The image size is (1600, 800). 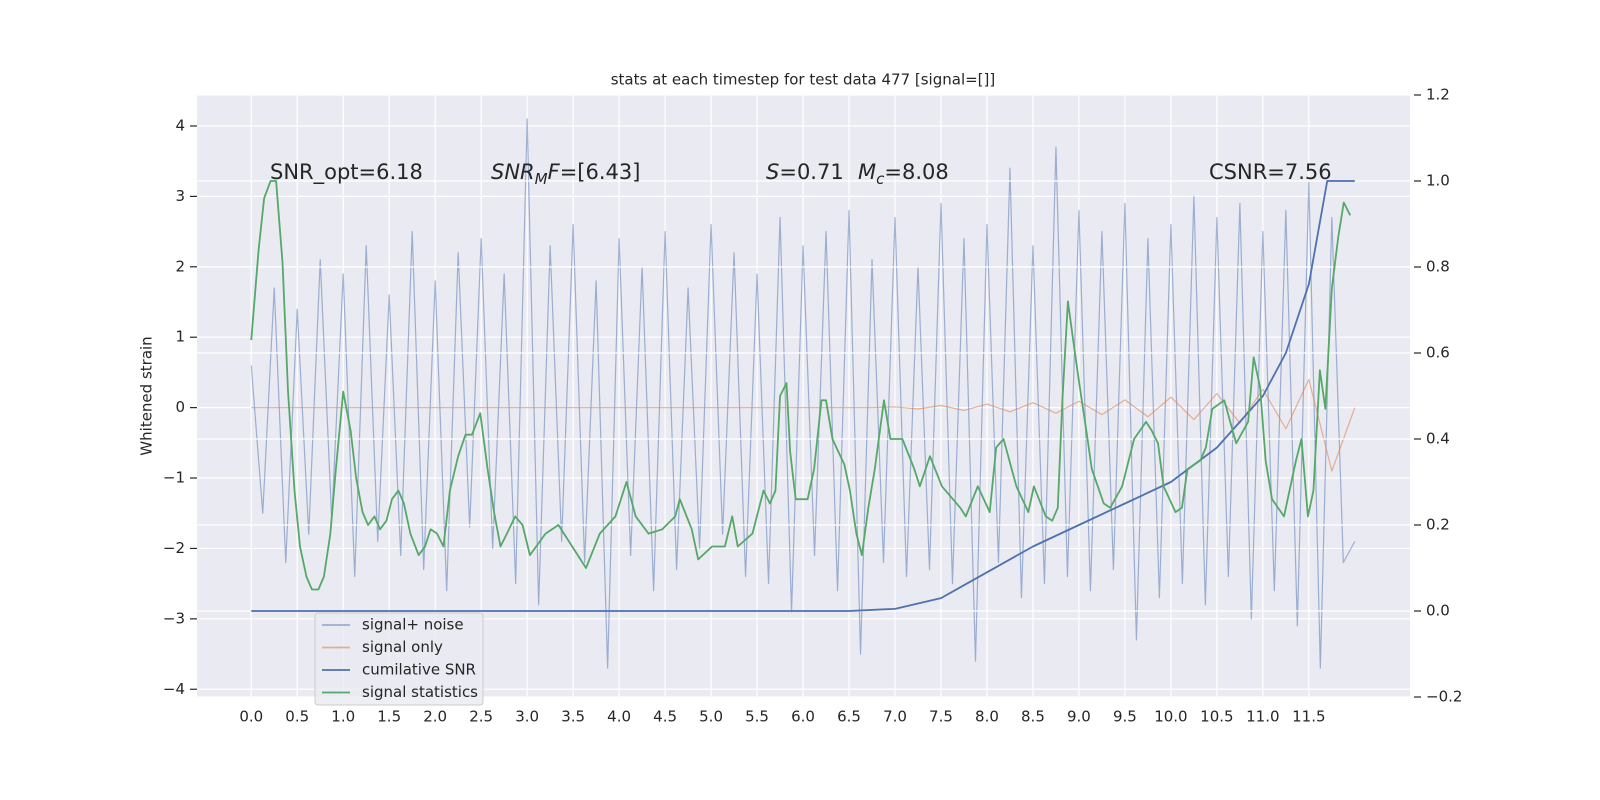 What do you see at coordinates (880, 179) in the screenshot?
I see `annotation-part: c` at bounding box center [880, 179].